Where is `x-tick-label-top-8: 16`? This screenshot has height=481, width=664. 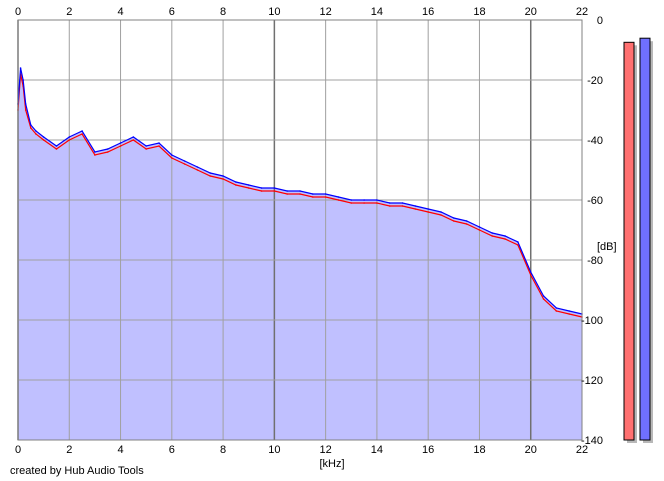
x-tick-label-top-8: 16 is located at coordinates (428, 12).